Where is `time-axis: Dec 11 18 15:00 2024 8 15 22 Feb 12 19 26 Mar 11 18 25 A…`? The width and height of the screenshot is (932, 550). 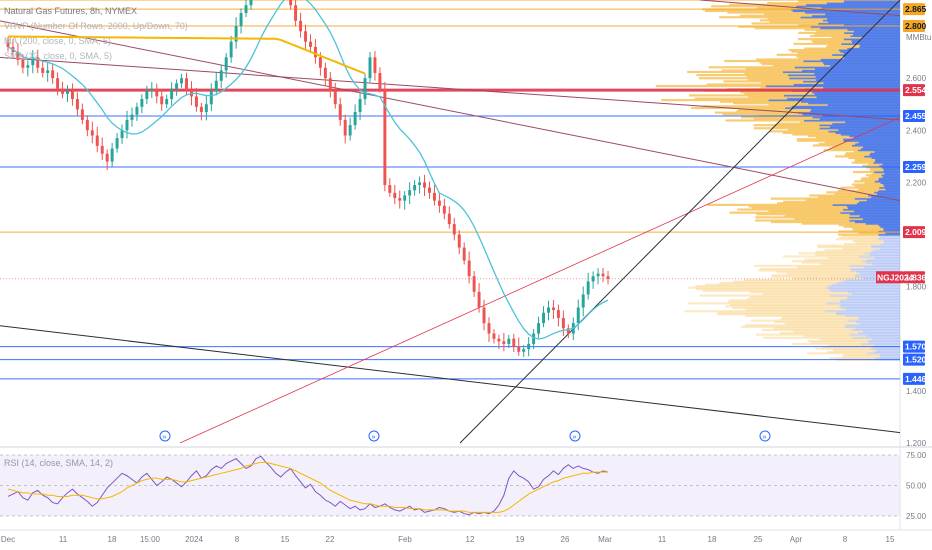
time-axis: Dec 11 18 15:00 2024 8 15 22 Feb 12 19 26 Mar 11 18 25 A… is located at coordinates (448, 539).